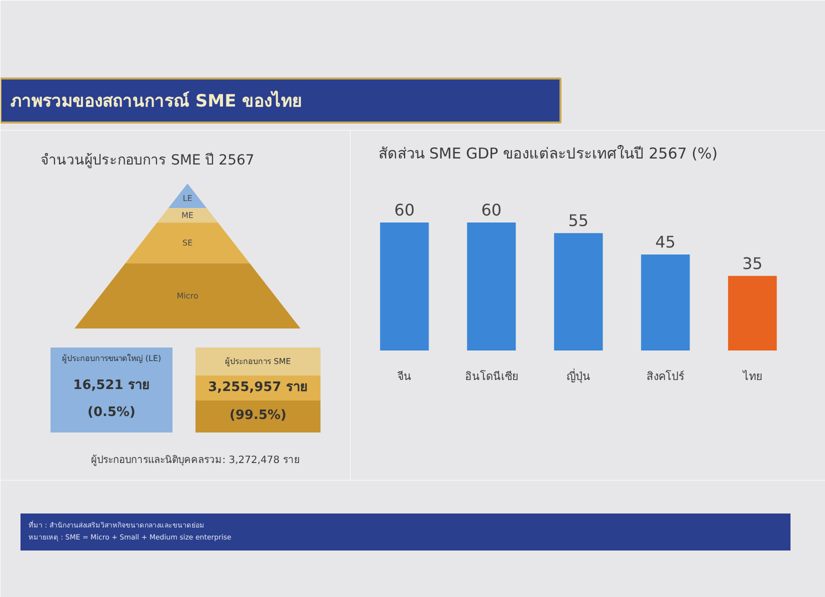 The height and width of the screenshot is (597, 825). Describe the element at coordinates (187, 295) in the screenshot. I see `category-label: Micro` at that location.